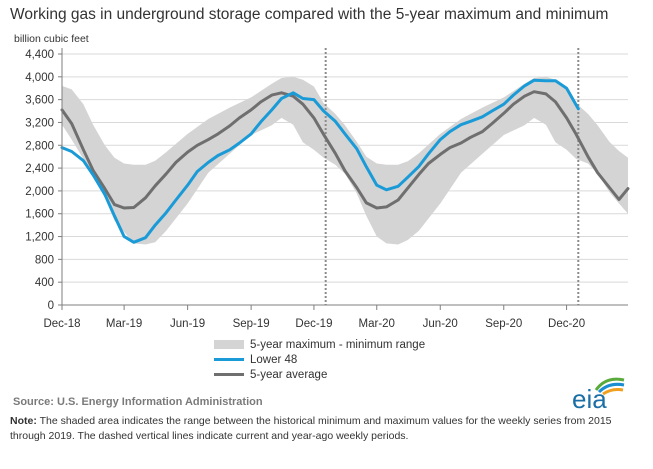 This screenshot has height=469, width=653. What do you see at coordinates (23, 421) in the screenshot?
I see `note-label: Note:` at bounding box center [23, 421].